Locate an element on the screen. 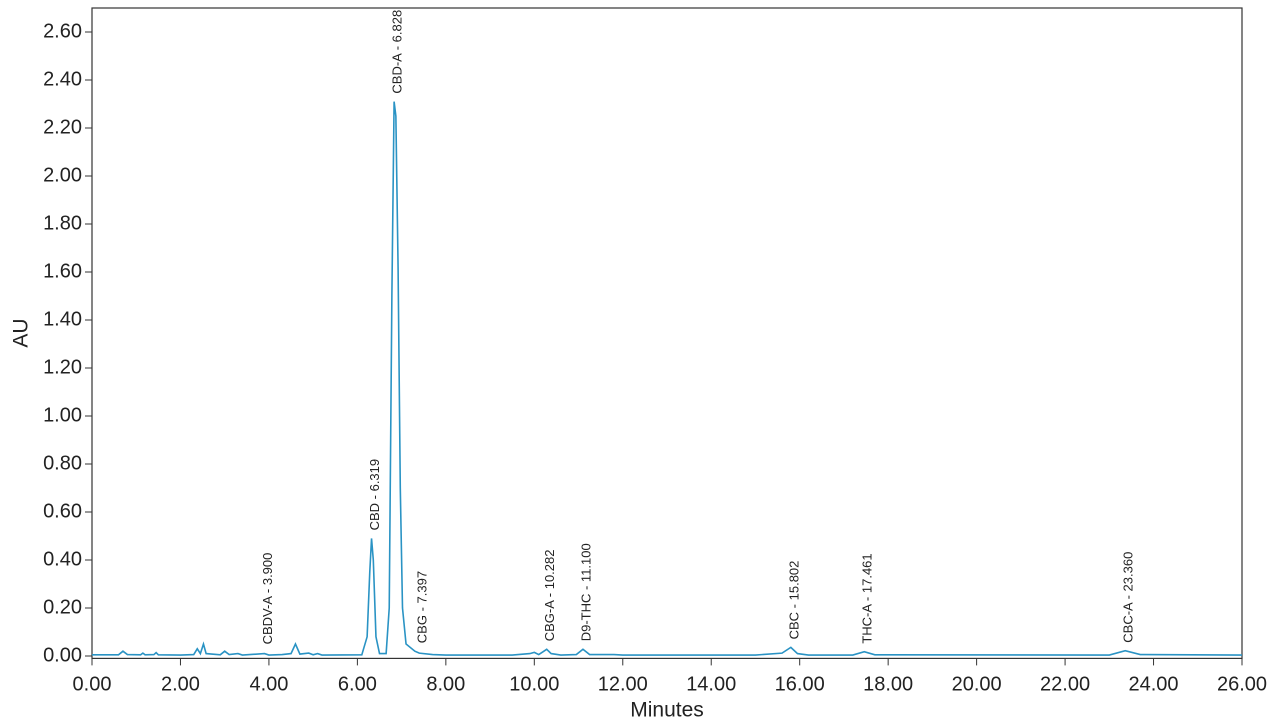 Image resolution: width=1280 pixels, height=725 pixels. y-tick-label: 1.40 is located at coordinates (62, 319).